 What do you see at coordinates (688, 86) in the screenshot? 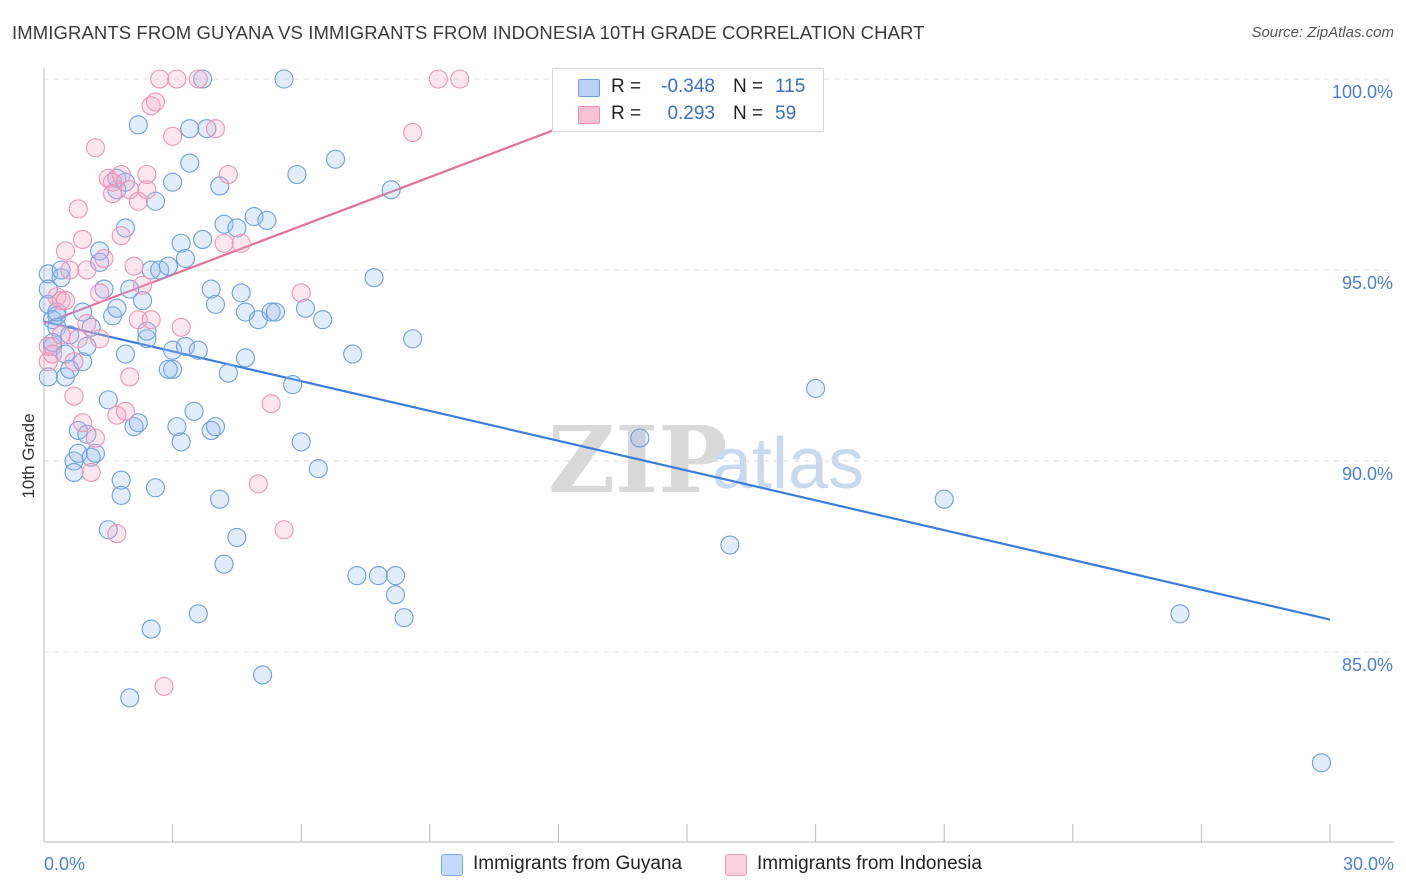
I see `r-value-guyana: -0.348` at bounding box center [688, 86].